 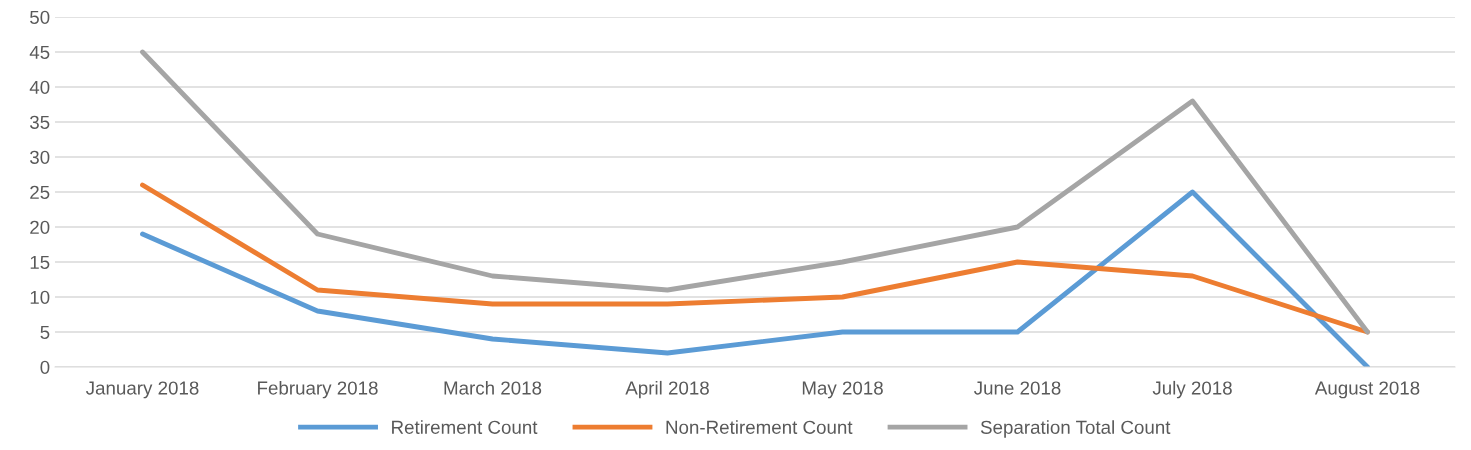 What do you see at coordinates (45, 367) in the screenshot?
I see `y-tick-label: 0` at bounding box center [45, 367].